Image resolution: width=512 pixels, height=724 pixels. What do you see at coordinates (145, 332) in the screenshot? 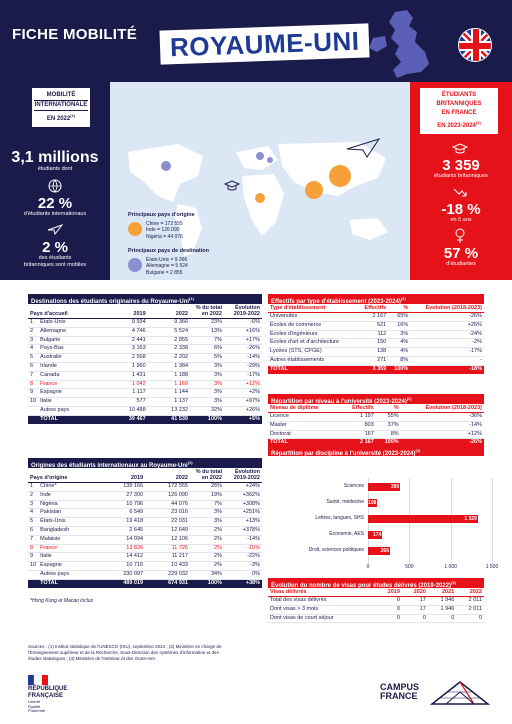
I see `table-row: 2 Allemagne 4 746 5 524 13% +16%` at bounding box center [145, 332].